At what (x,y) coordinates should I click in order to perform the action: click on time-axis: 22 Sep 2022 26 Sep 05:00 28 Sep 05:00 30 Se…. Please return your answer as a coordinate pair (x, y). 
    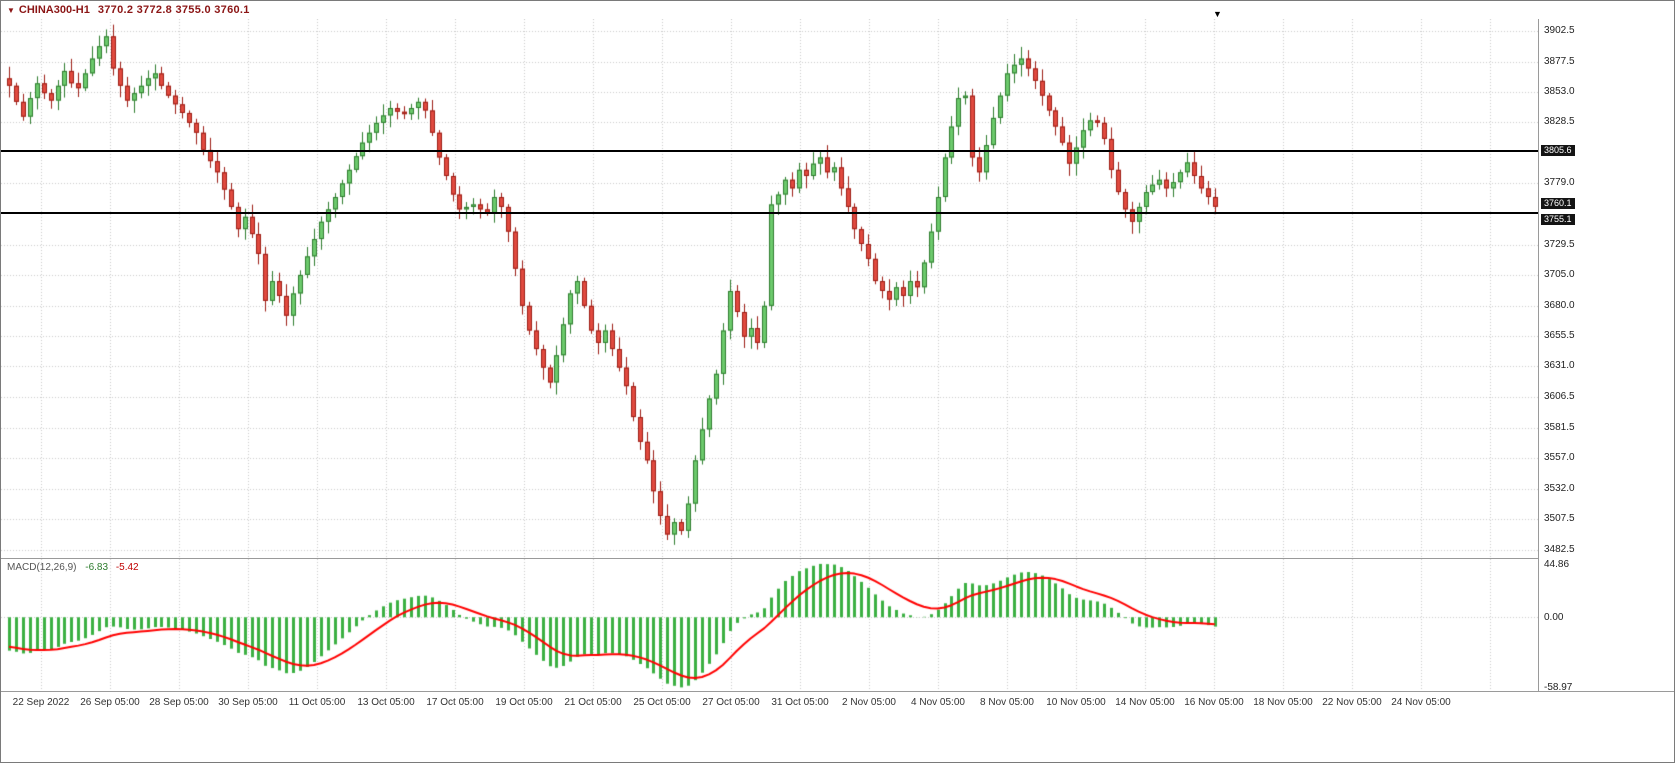
    Looking at the image, I should click on (837, 726).